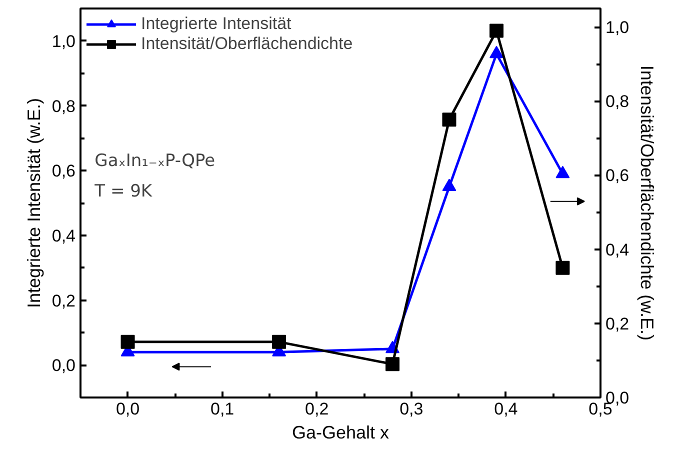  I want to click on y2-tick-label: 0,8, so click(618, 102).